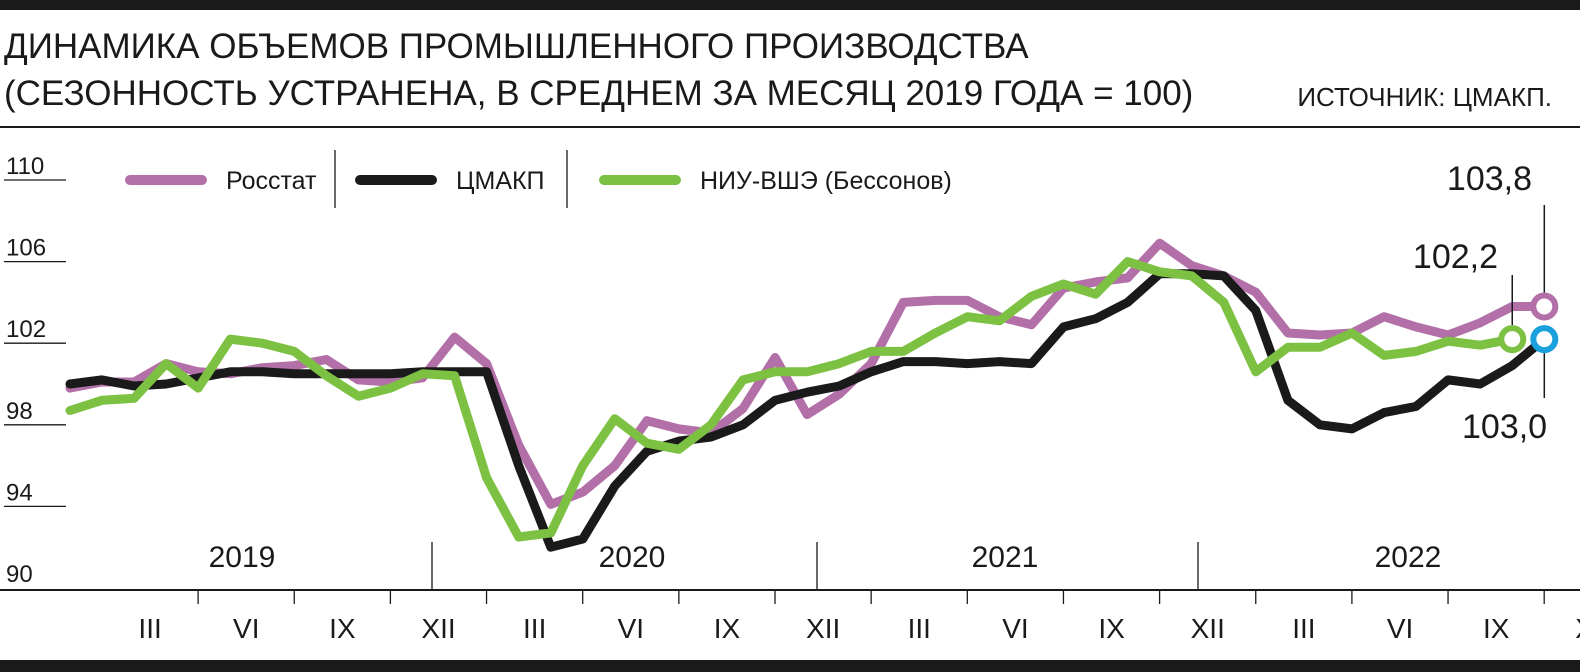  What do you see at coordinates (1528, 323) in the screenshot?
I see `end-markers` at bounding box center [1528, 323].